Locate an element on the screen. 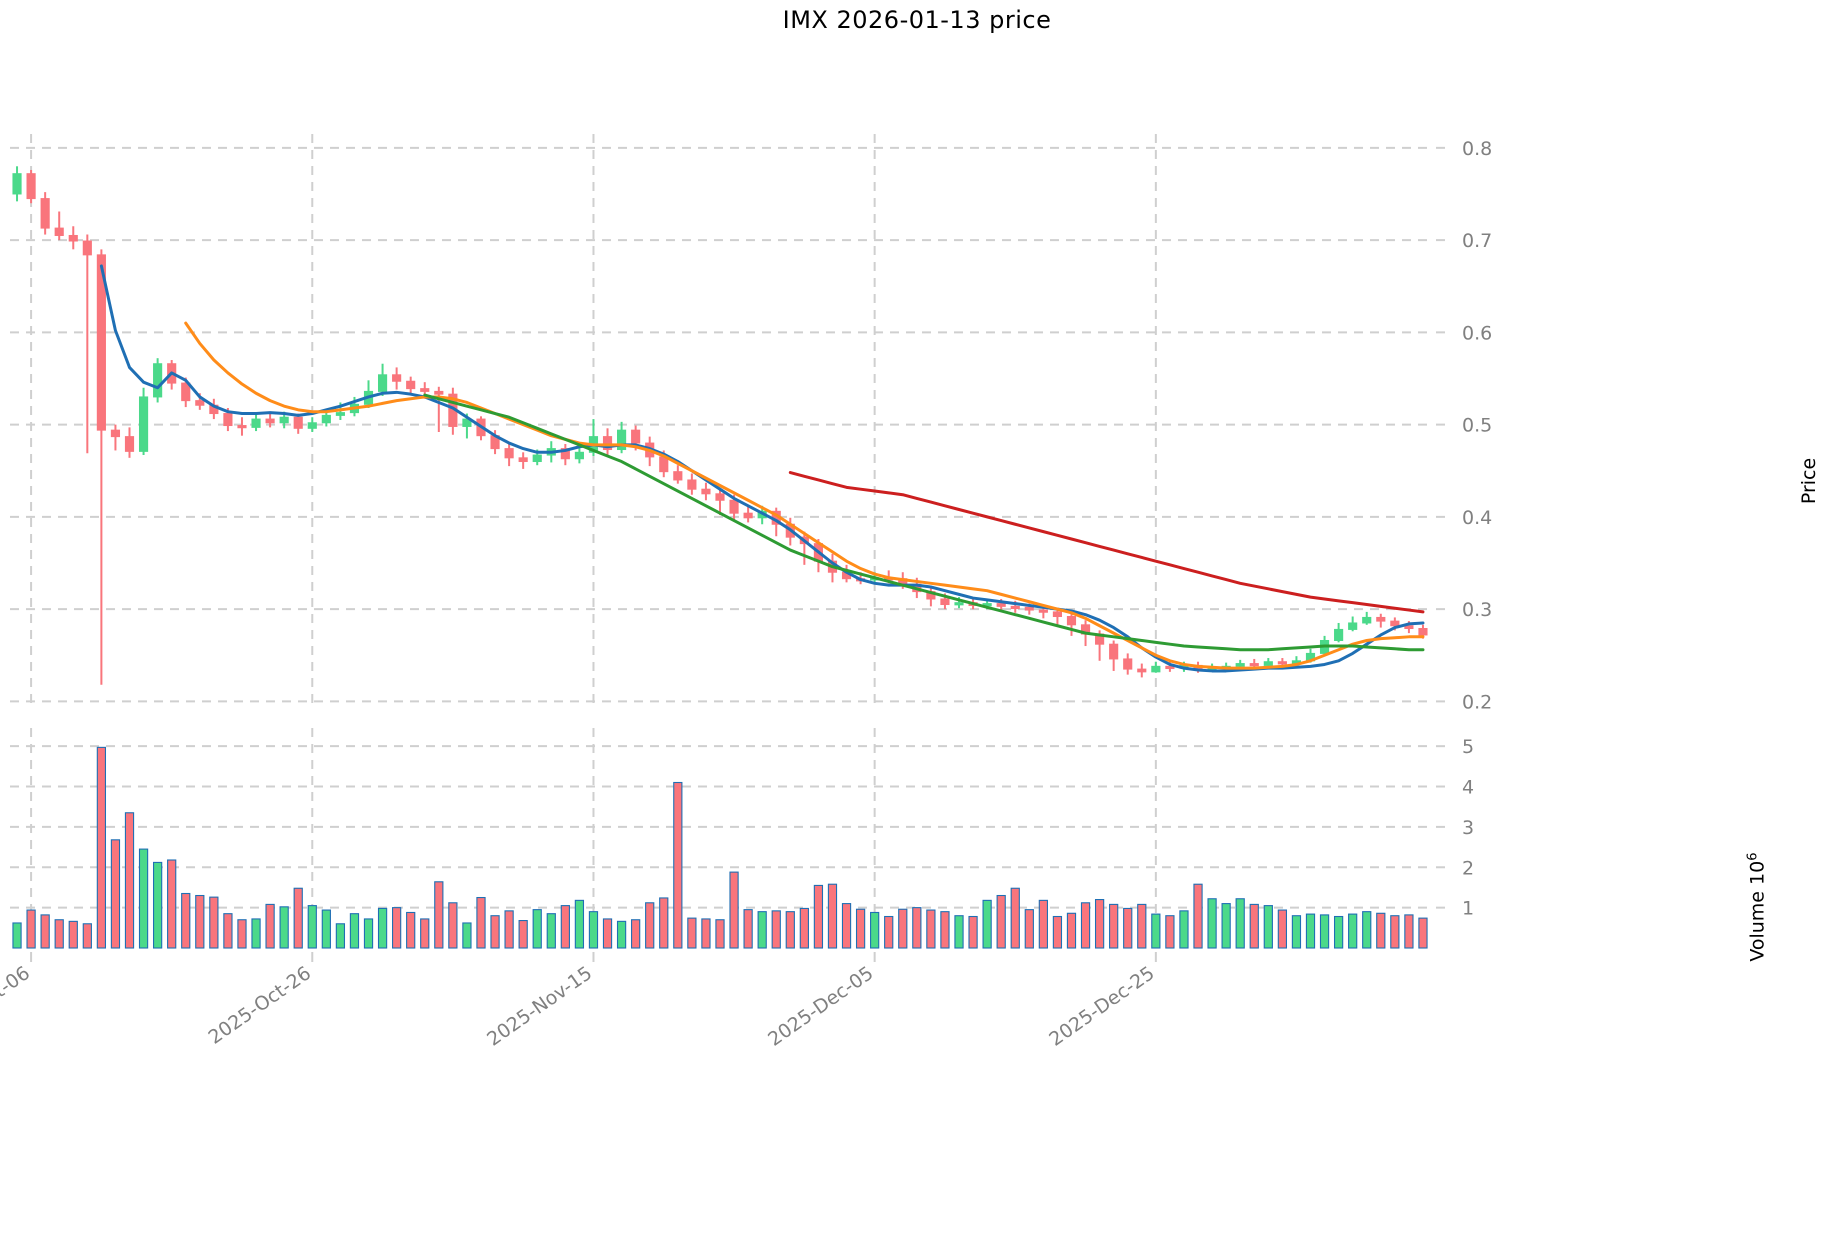 The image size is (1834, 1246). price-tick-label: 0.5 is located at coordinates (1477, 426).